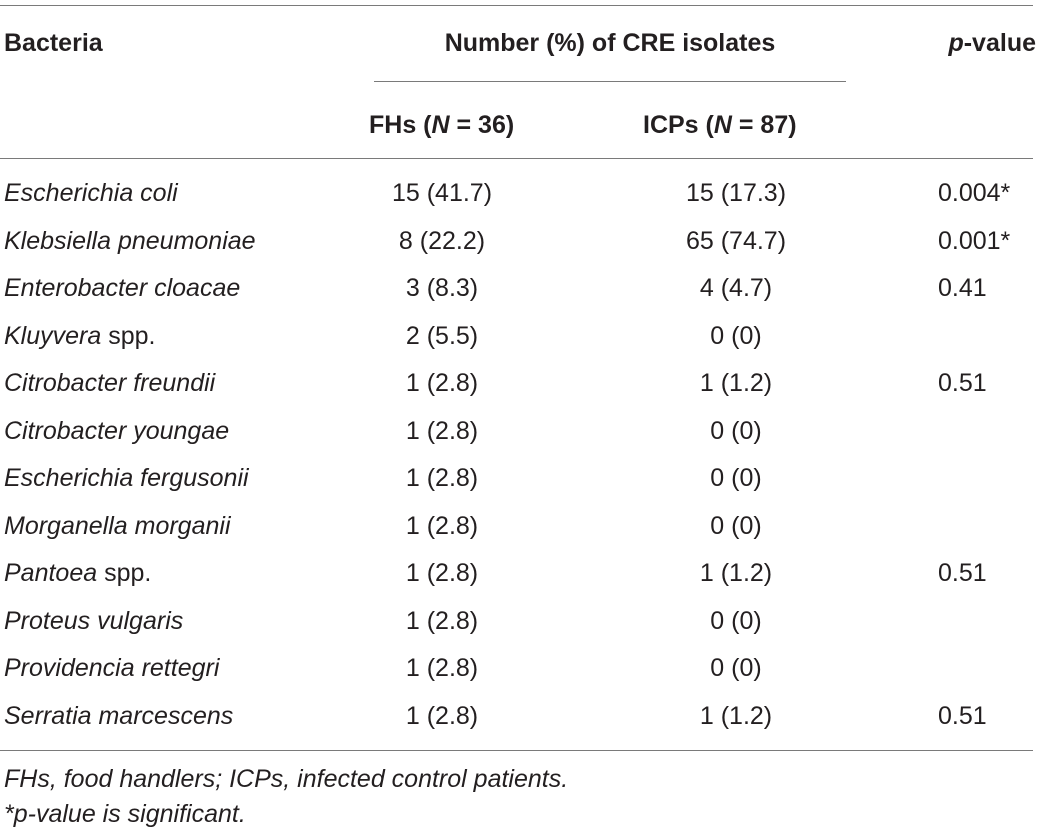 This screenshot has width=1042, height=836. What do you see at coordinates (516, 296) in the screenshot?
I see `table-row: Enterobacter cloacae 3 (8.3) 4 (4.7) 0.41` at bounding box center [516, 296].